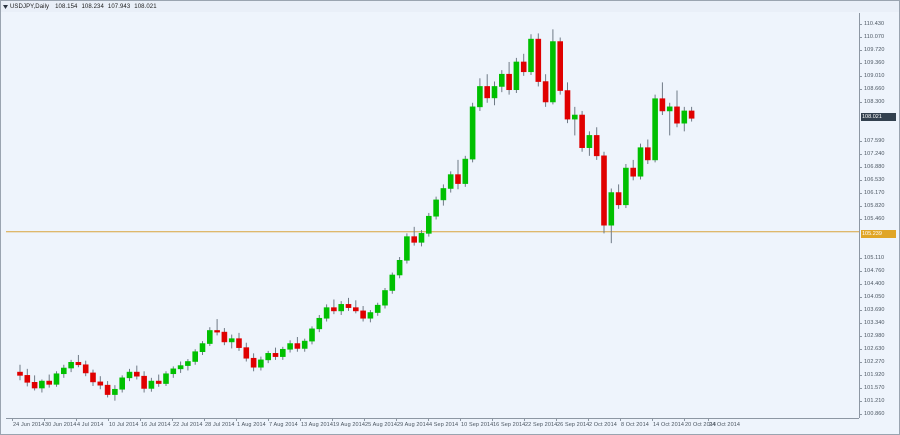 The width and height of the screenshot is (900, 435). I want to click on time-axis-label: 8 Oct 2014, so click(635, 425).